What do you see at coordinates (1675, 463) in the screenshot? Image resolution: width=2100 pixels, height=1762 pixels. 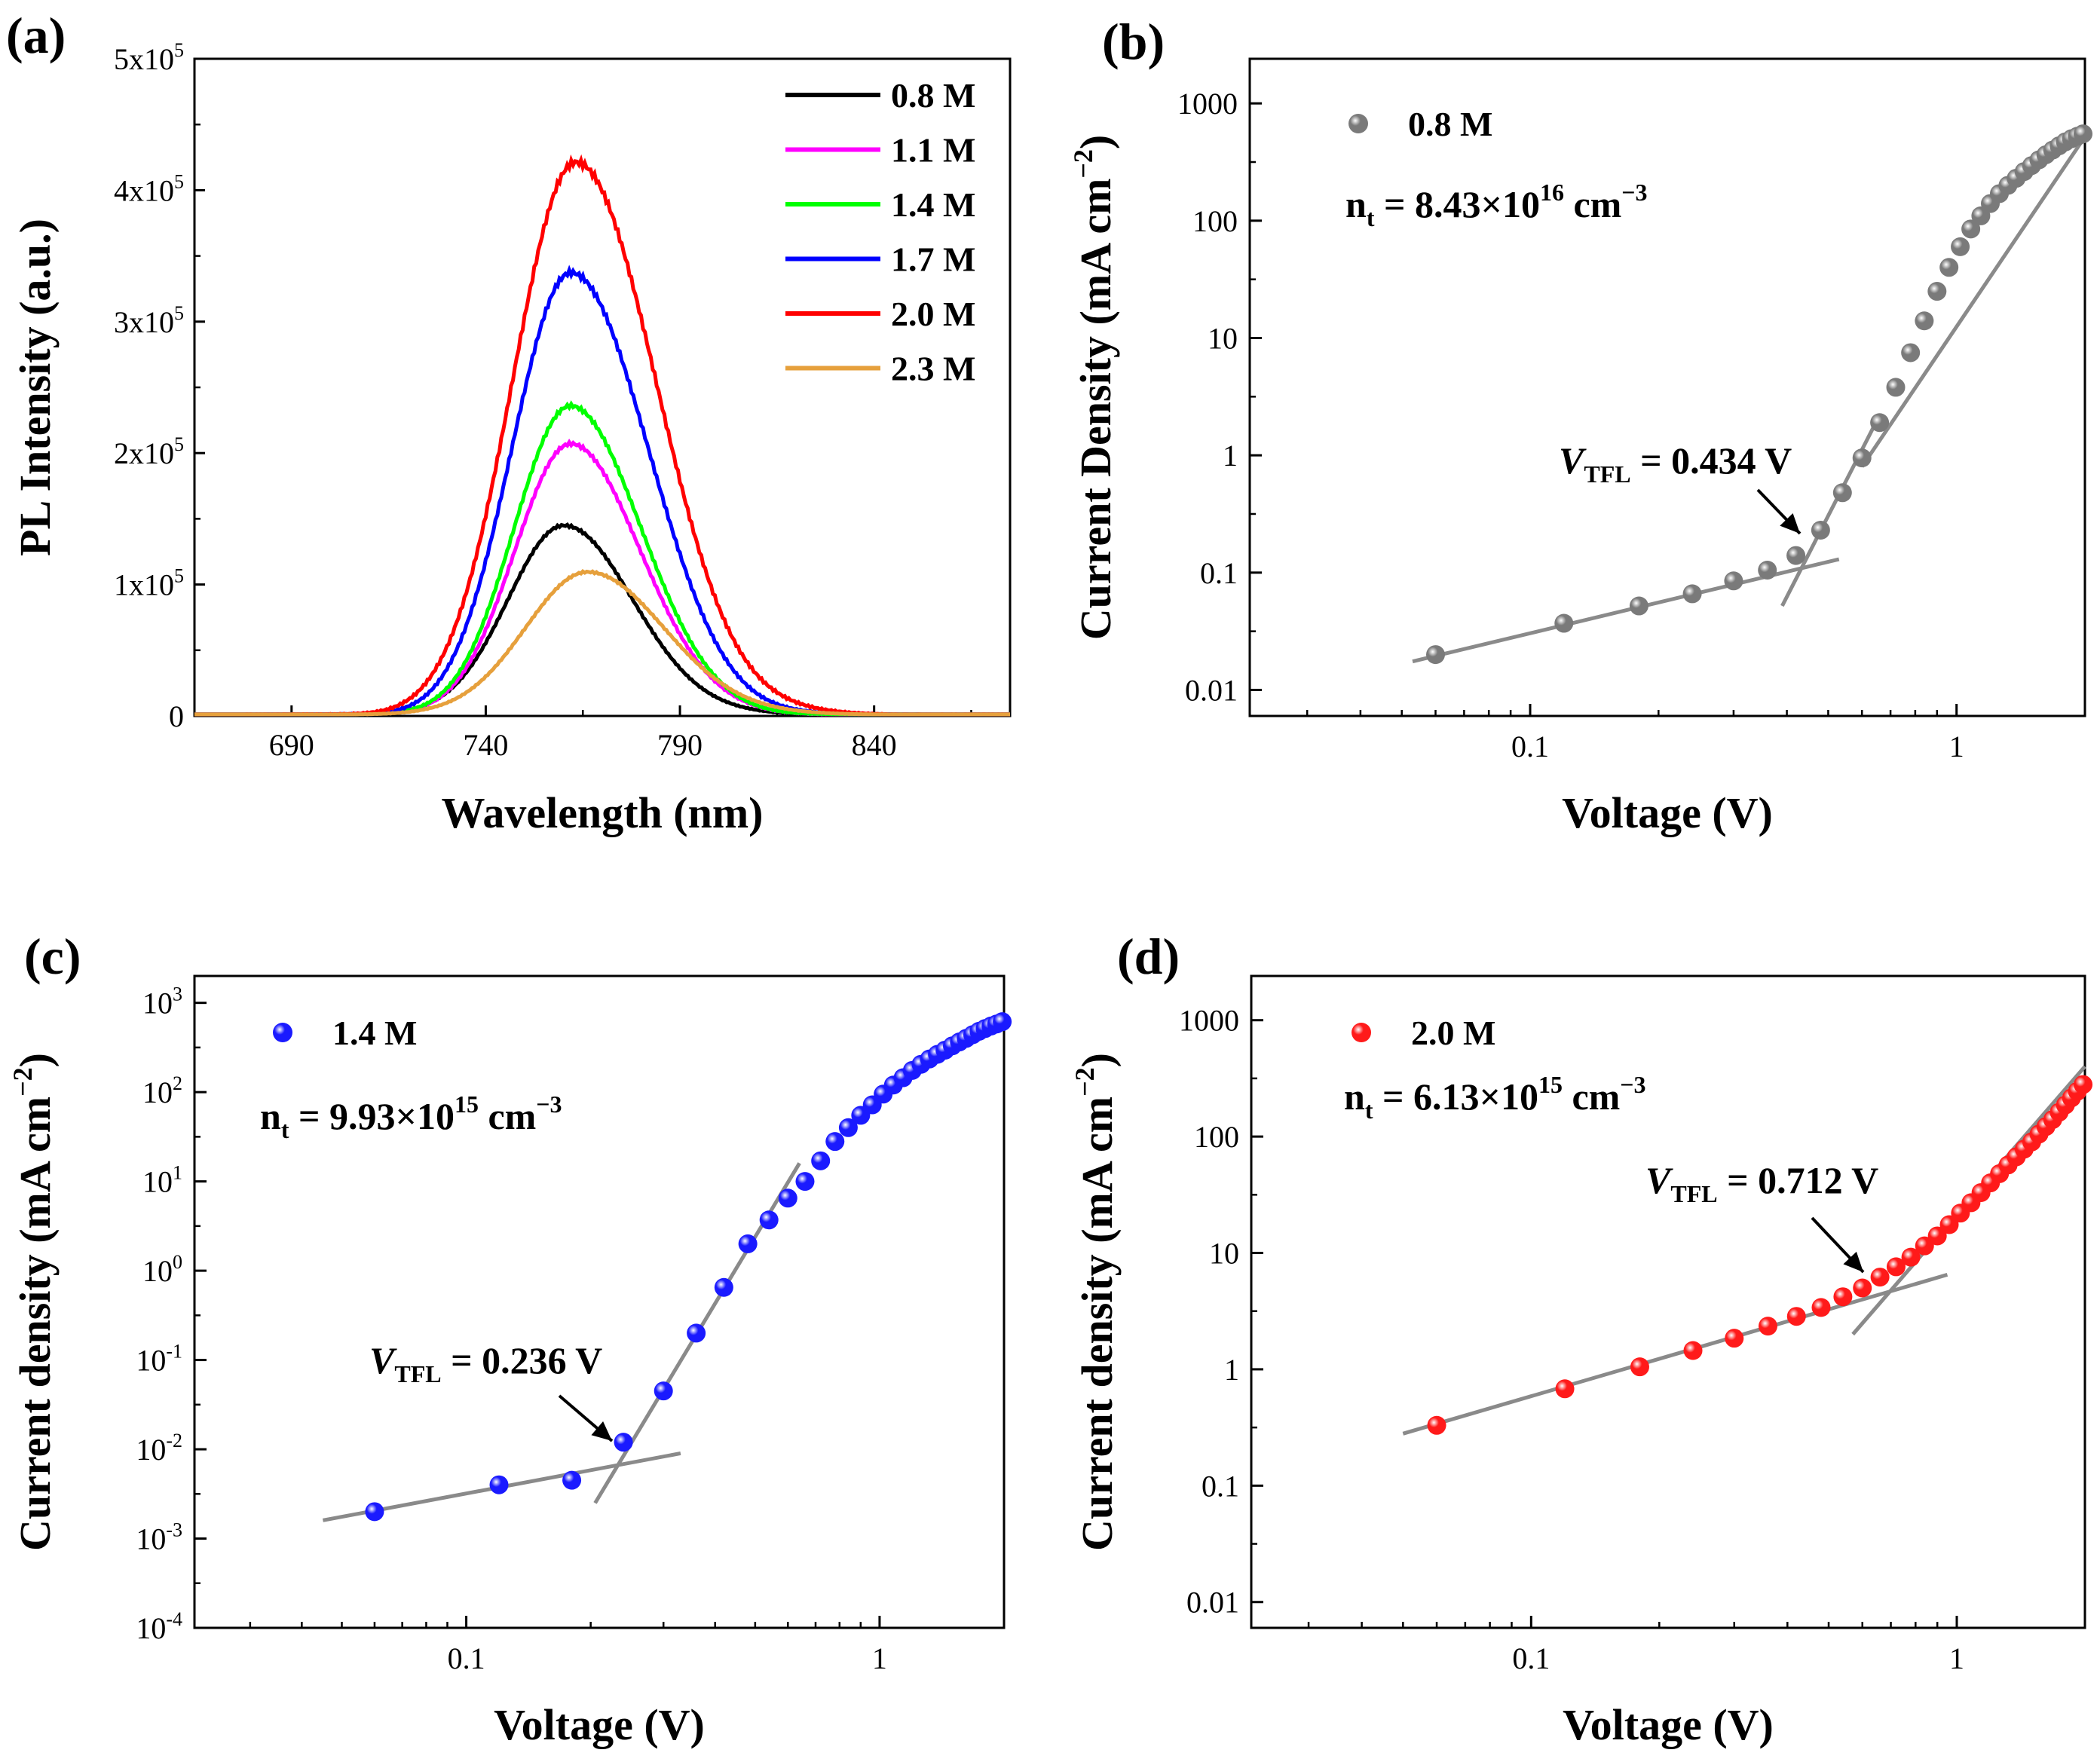 I see `vtfl-label: VTFL = 0.434 V` at bounding box center [1675, 463].